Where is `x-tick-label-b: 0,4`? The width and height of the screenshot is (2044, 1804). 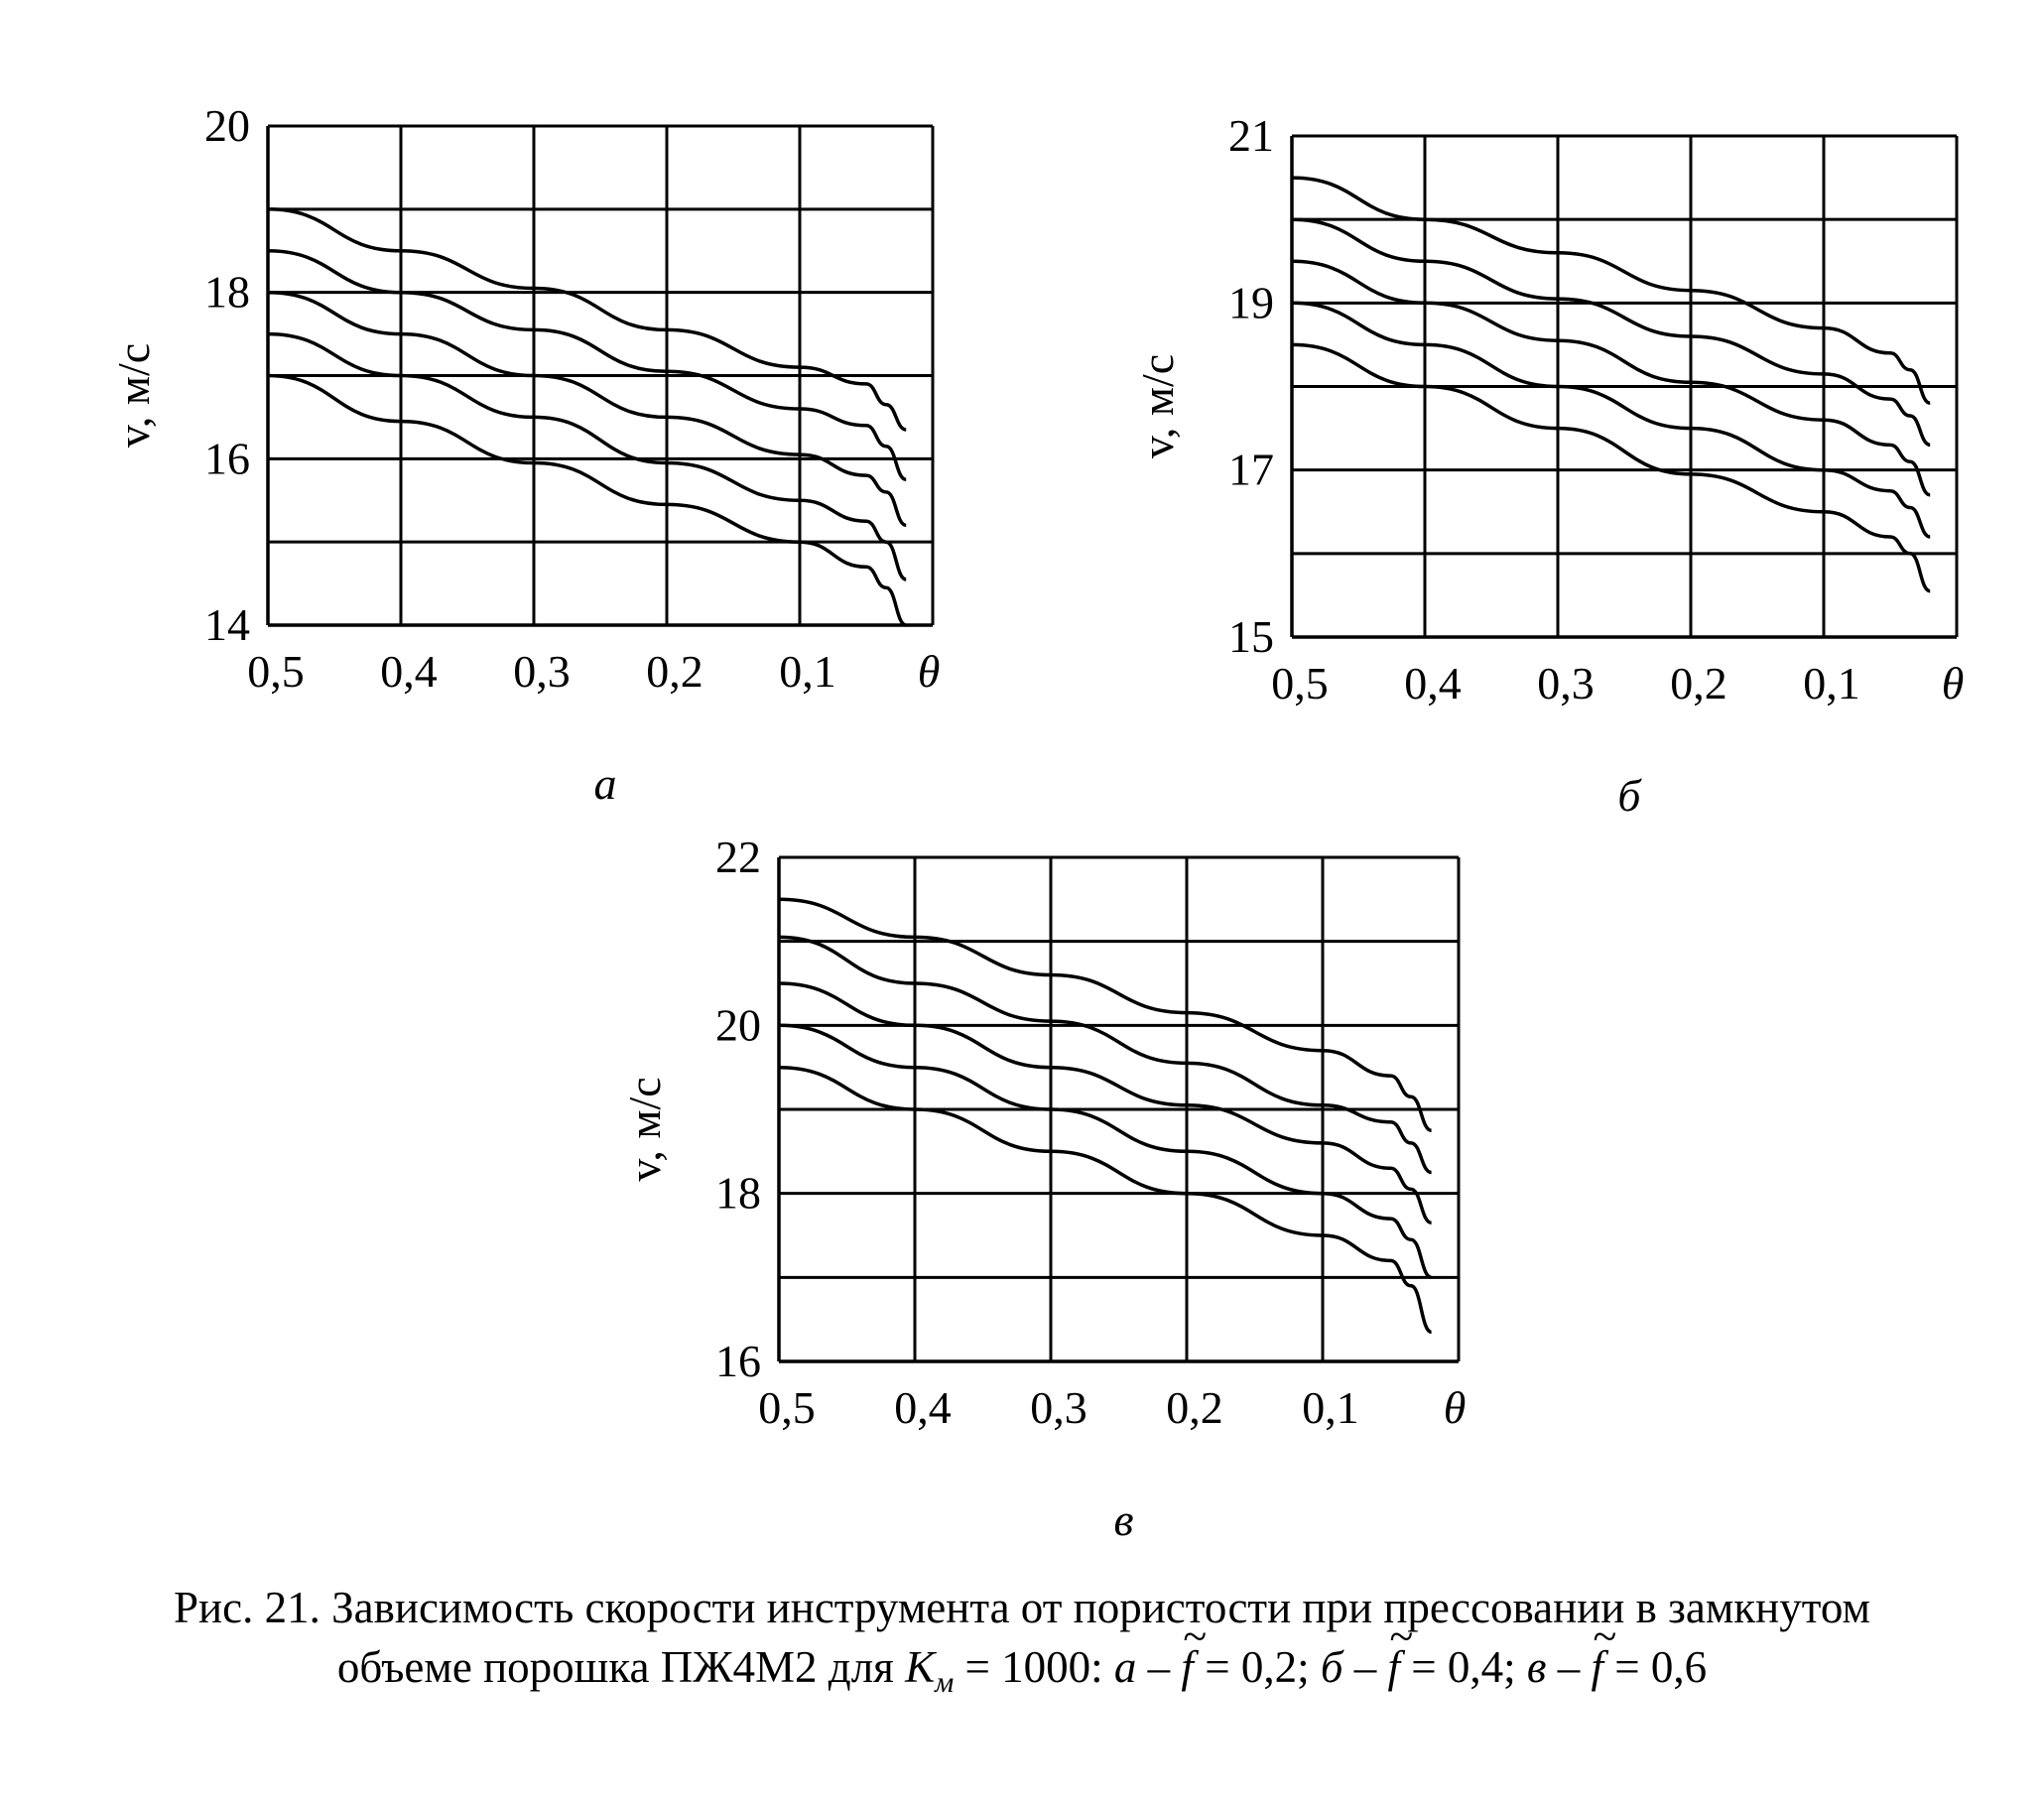 x-tick-label-b: 0,4 is located at coordinates (1433, 684).